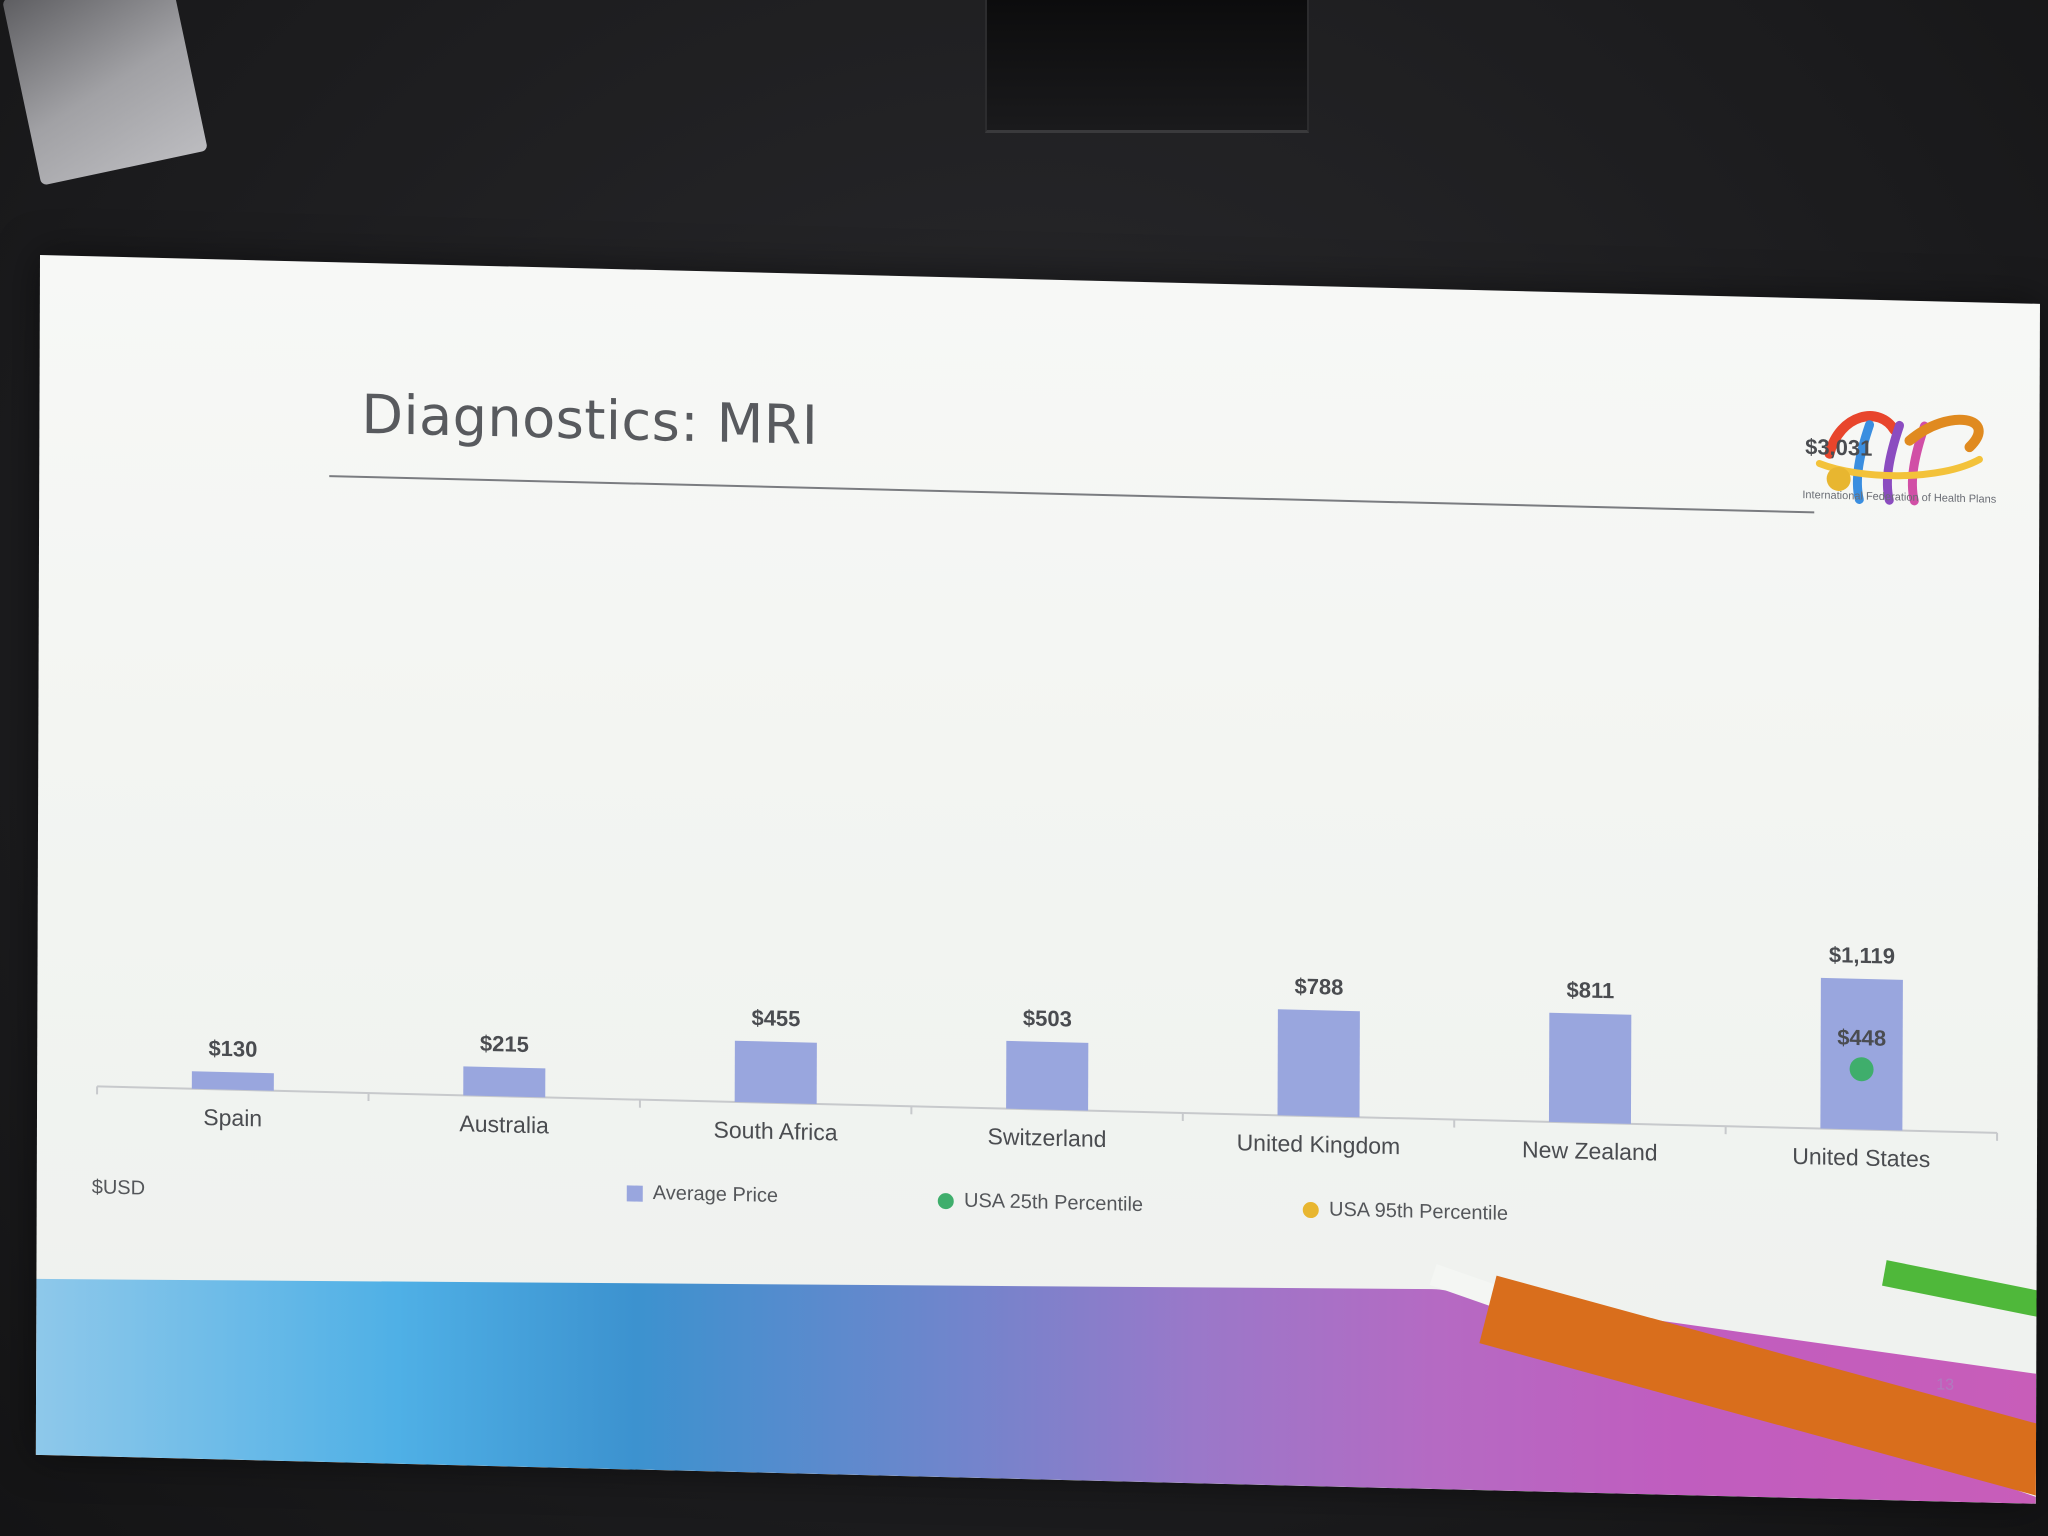  I want to click on bar-value-label: $503, so click(1047, 1018).